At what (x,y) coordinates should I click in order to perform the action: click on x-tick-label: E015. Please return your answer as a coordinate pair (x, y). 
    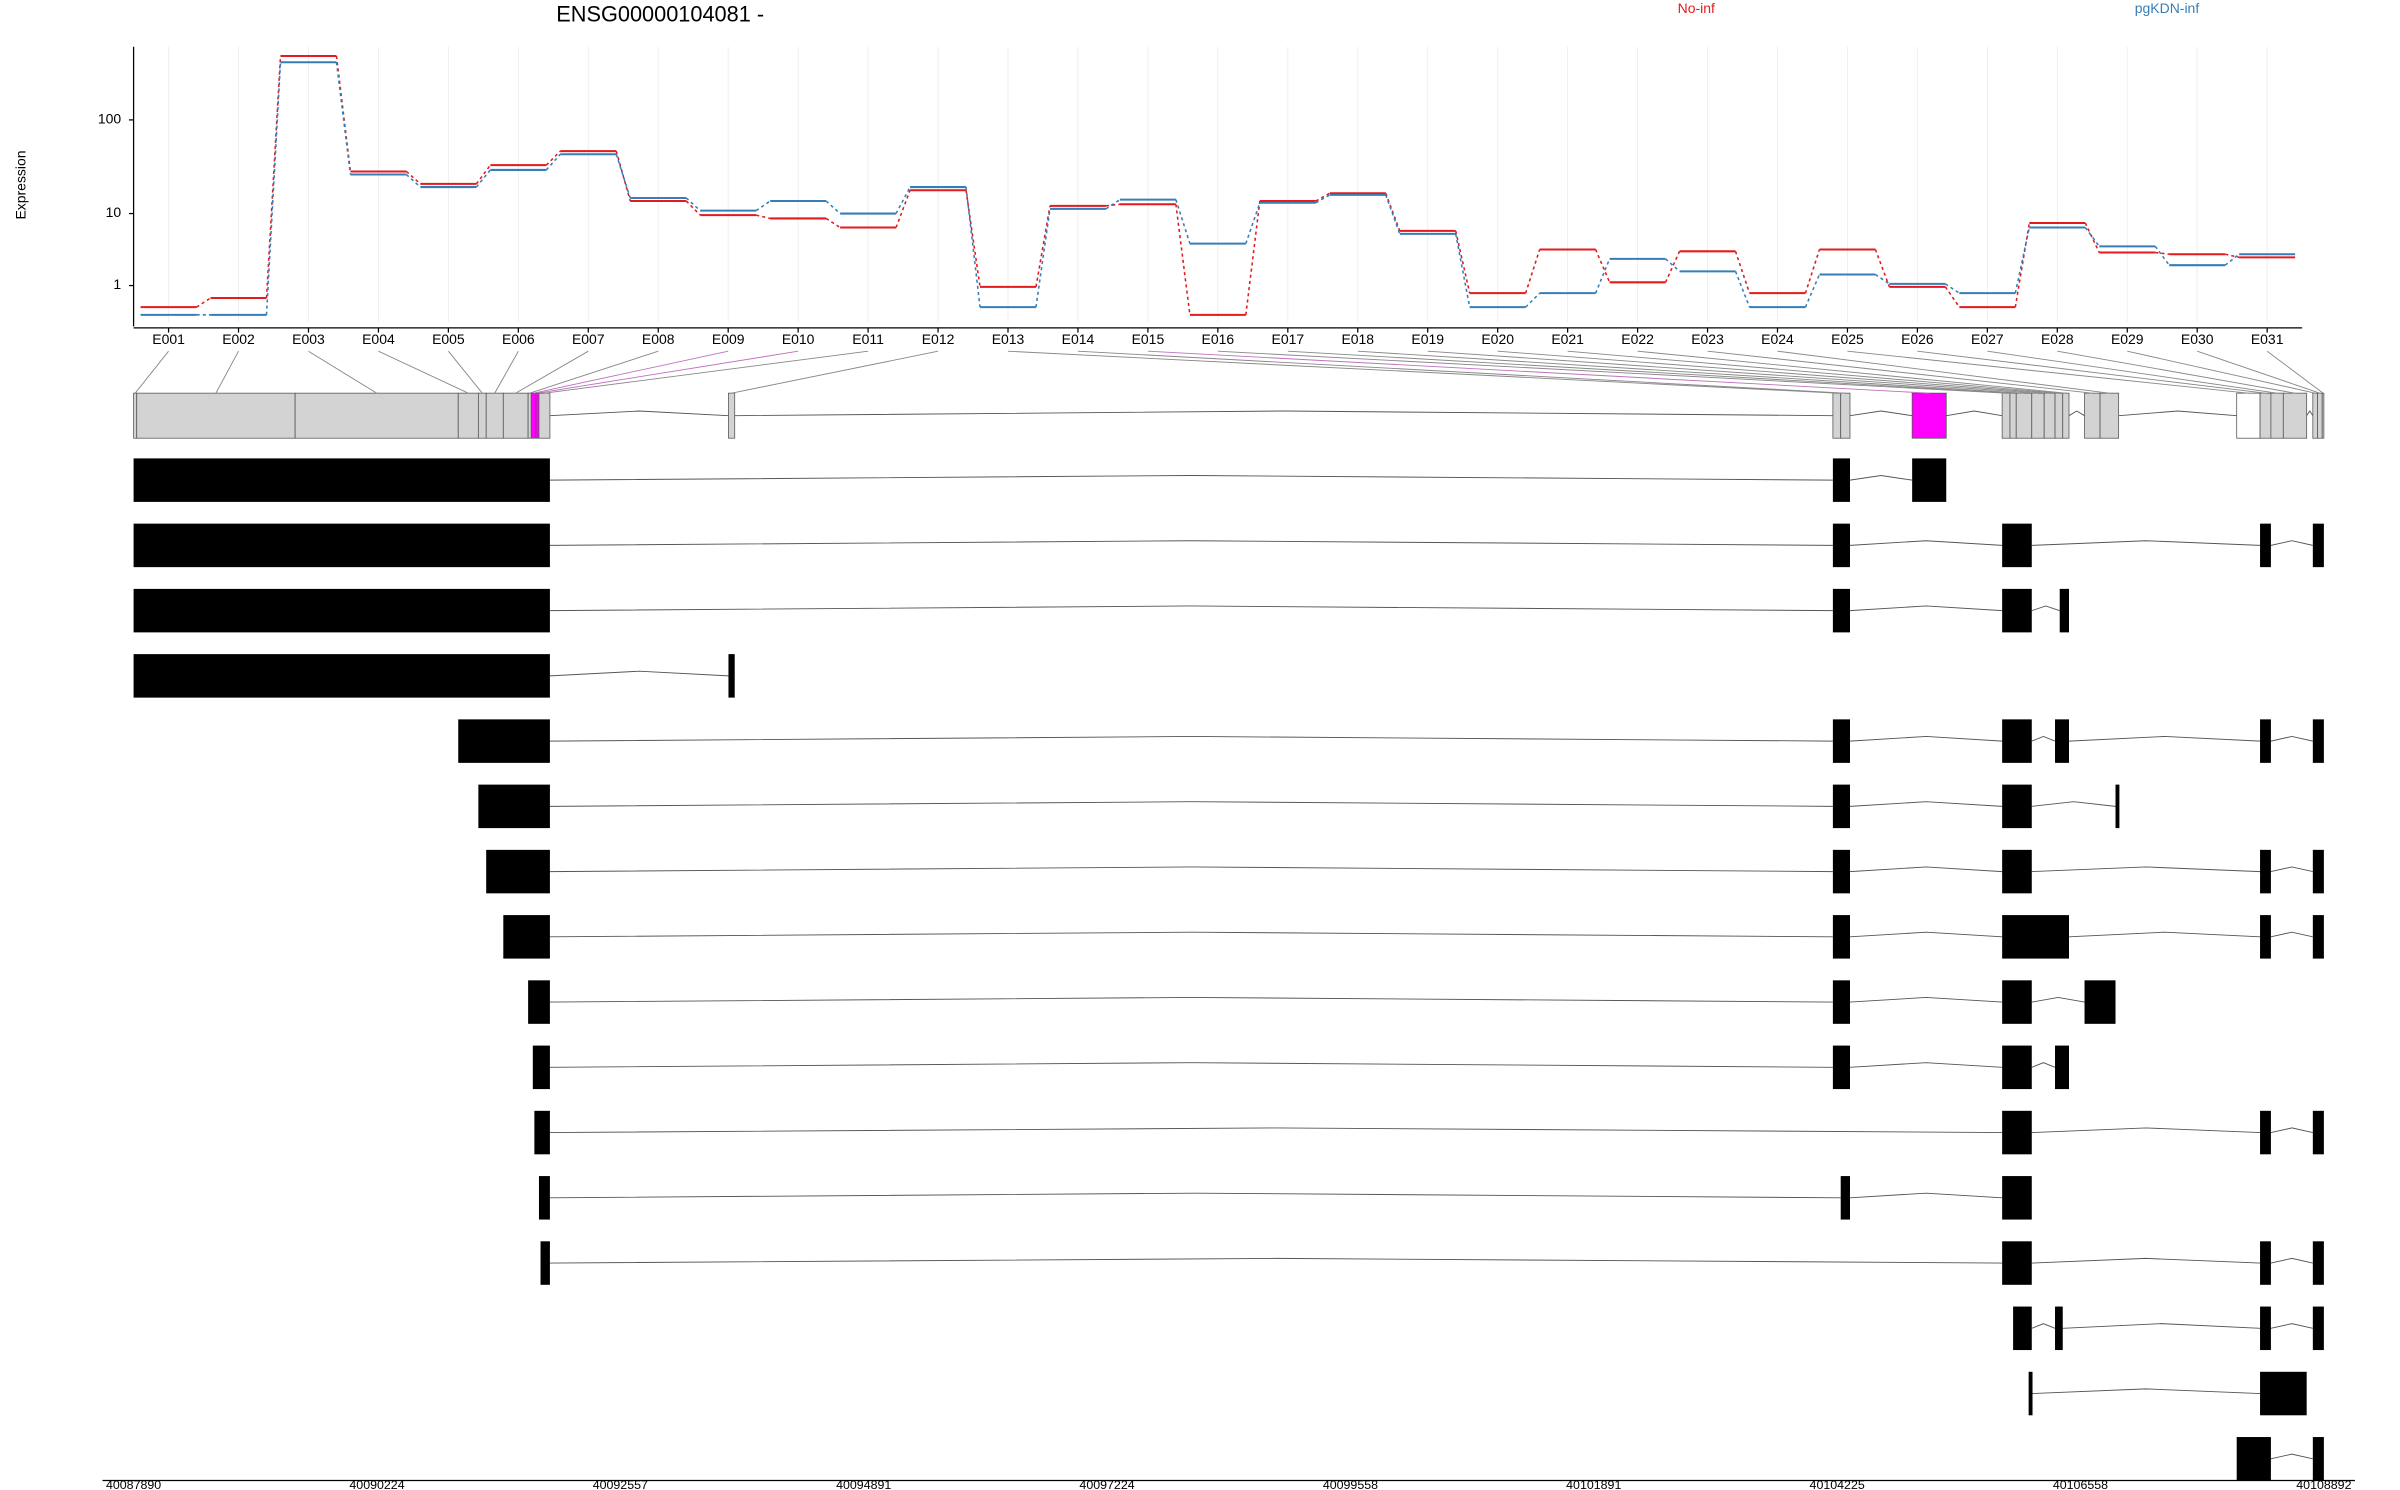
    Looking at the image, I should click on (1148, 339).